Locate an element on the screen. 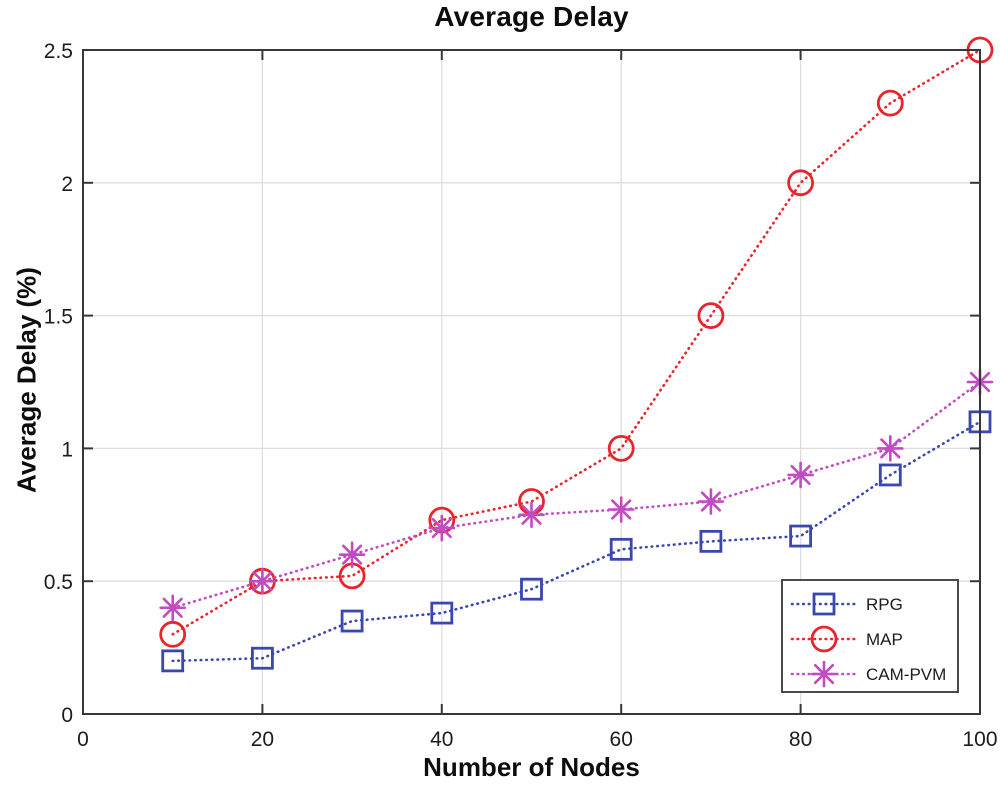 This screenshot has height=788, width=1000. x-tick-label: 80 is located at coordinates (800, 739).